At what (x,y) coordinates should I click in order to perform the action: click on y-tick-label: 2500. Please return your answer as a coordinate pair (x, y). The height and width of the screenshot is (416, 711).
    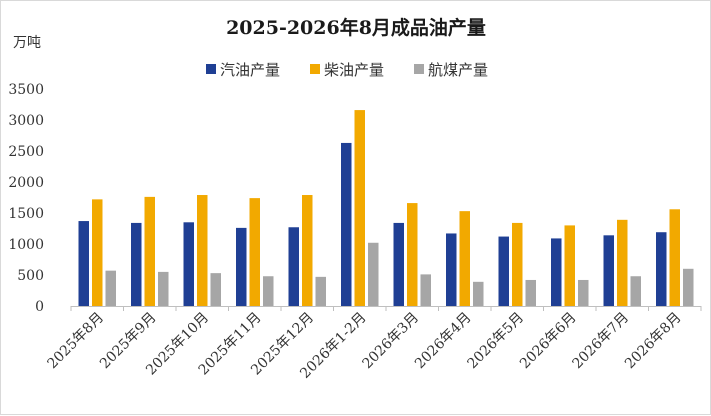
    Looking at the image, I should click on (26, 152).